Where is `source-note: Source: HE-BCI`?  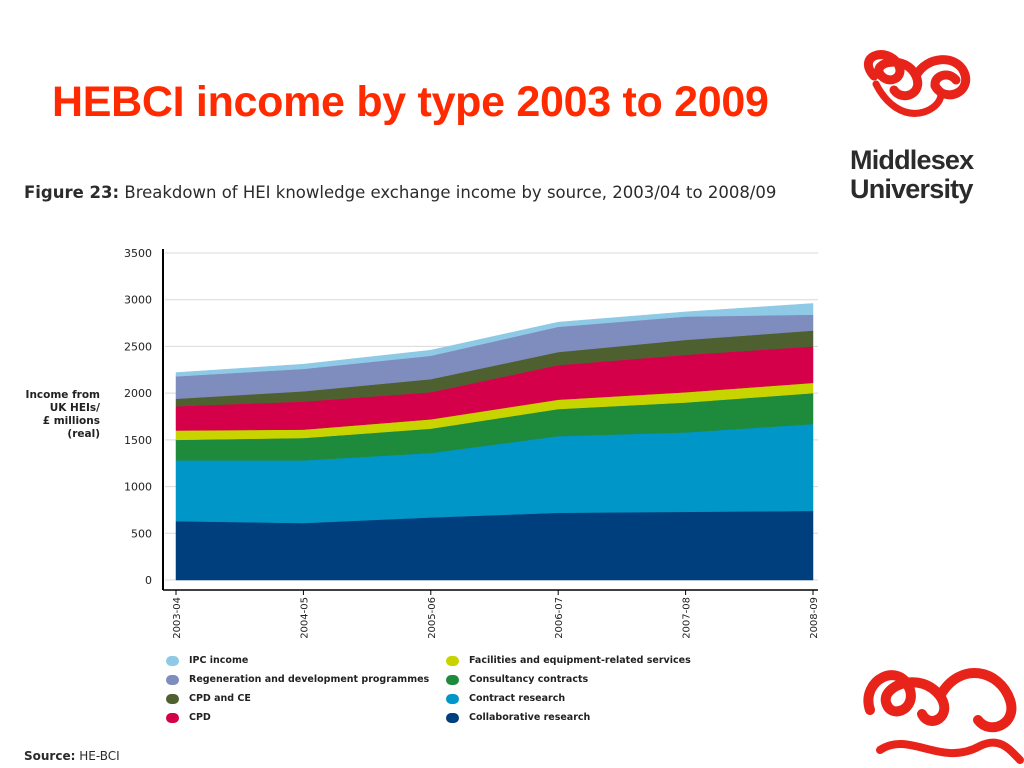
source-note: Source: HE-BCI is located at coordinates (72, 756).